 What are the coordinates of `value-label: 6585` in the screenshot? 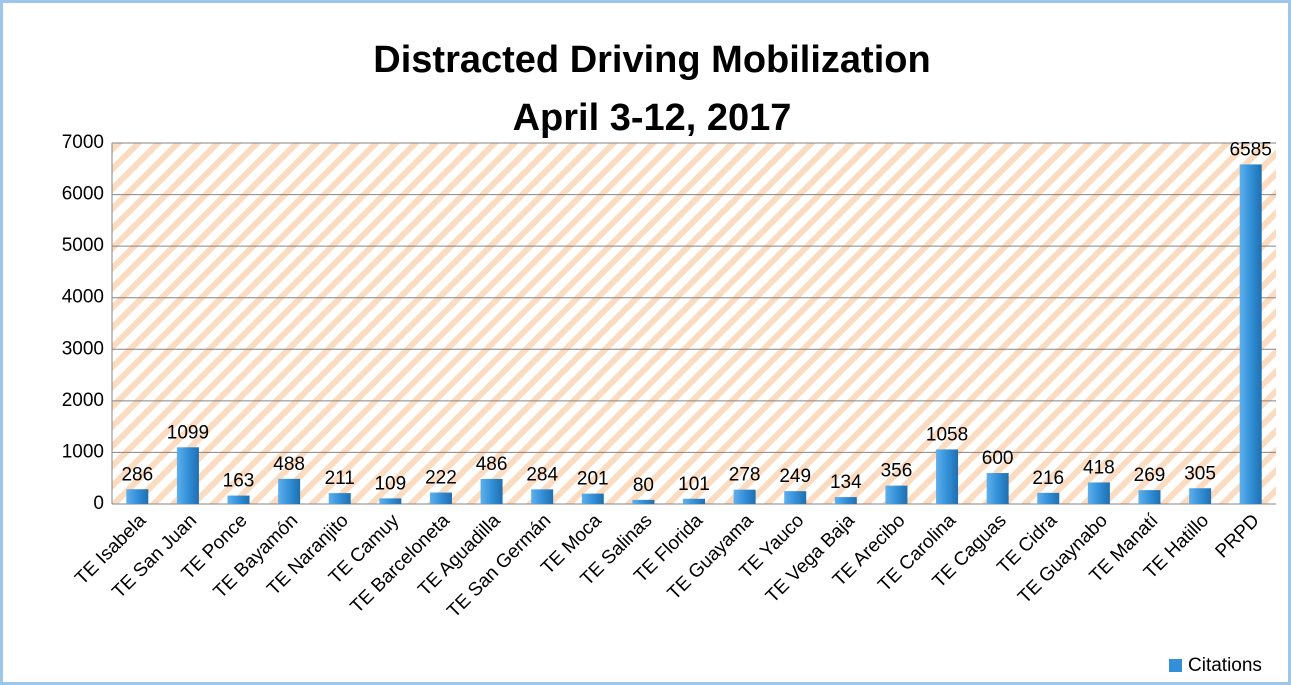 It's located at (1251, 149).